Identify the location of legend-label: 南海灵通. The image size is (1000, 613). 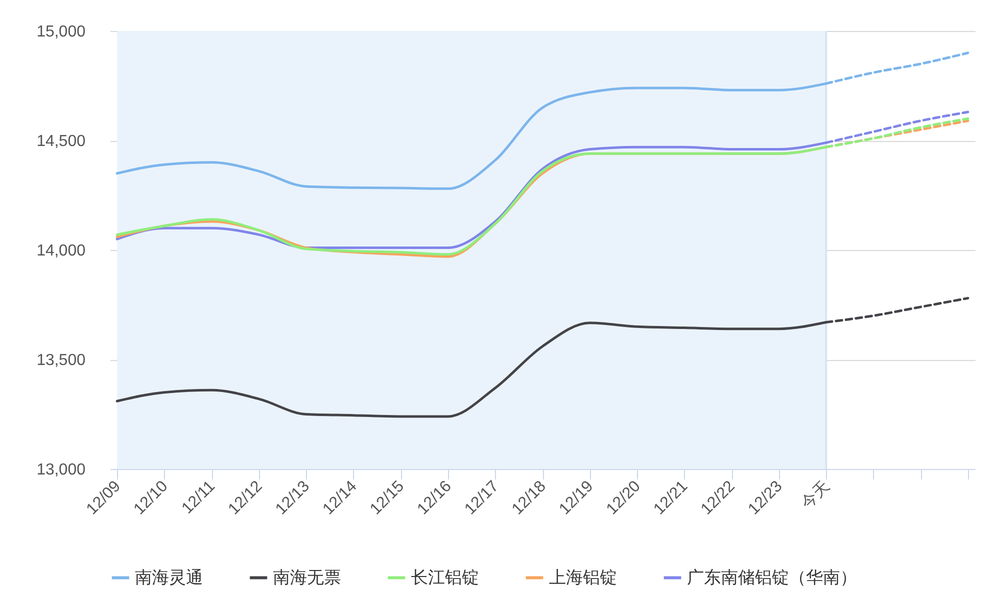
(169, 577).